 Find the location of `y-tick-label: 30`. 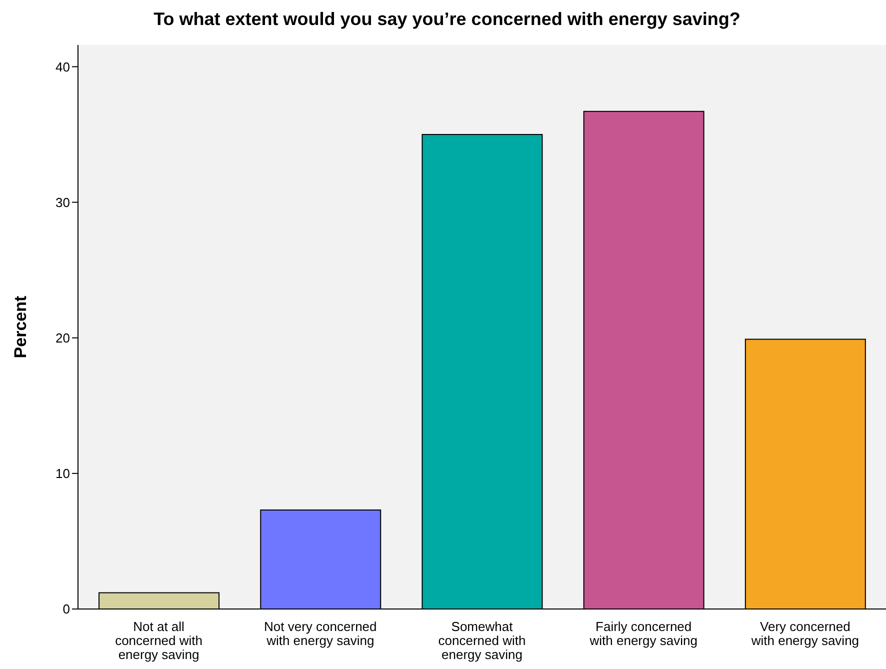

y-tick-label: 30 is located at coordinates (63, 202).